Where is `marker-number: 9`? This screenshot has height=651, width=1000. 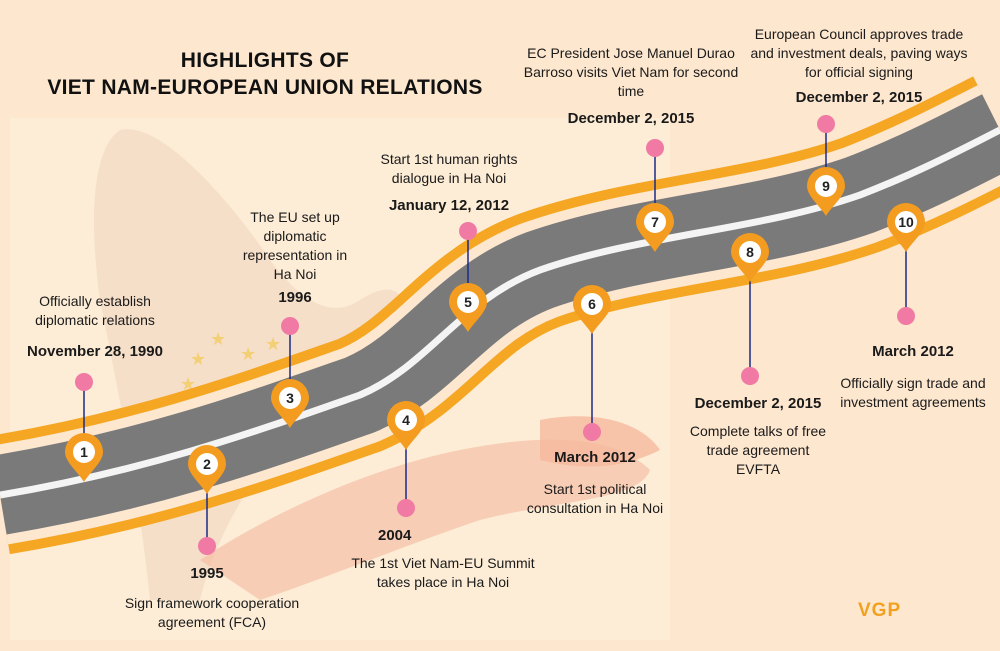
marker-number: 9 is located at coordinates (826, 186).